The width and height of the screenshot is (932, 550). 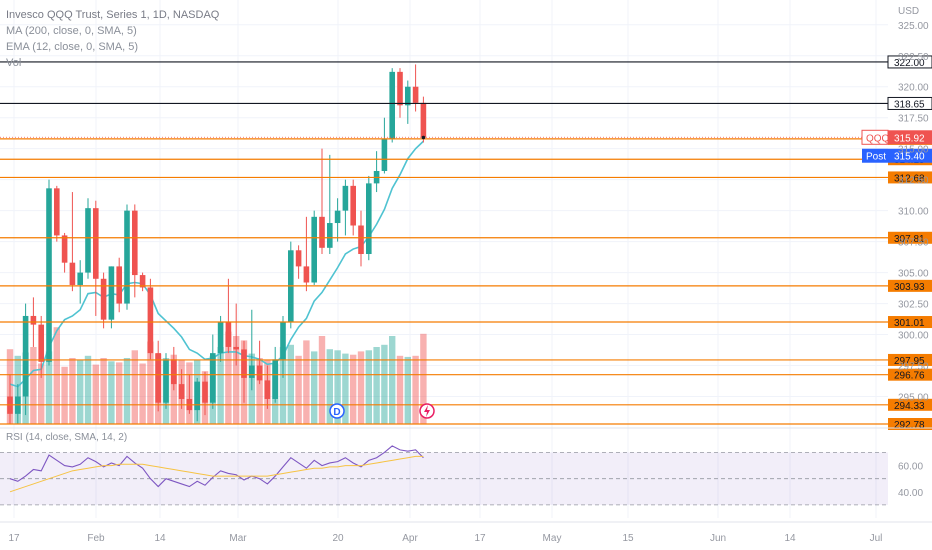 What do you see at coordinates (876, 538) in the screenshot?
I see `time-tick: Jul` at bounding box center [876, 538].